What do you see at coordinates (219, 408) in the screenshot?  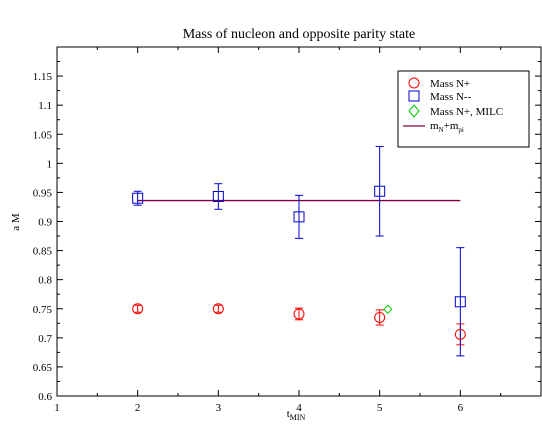 I see `x-tick-label: 3` at bounding box center [219, 408].